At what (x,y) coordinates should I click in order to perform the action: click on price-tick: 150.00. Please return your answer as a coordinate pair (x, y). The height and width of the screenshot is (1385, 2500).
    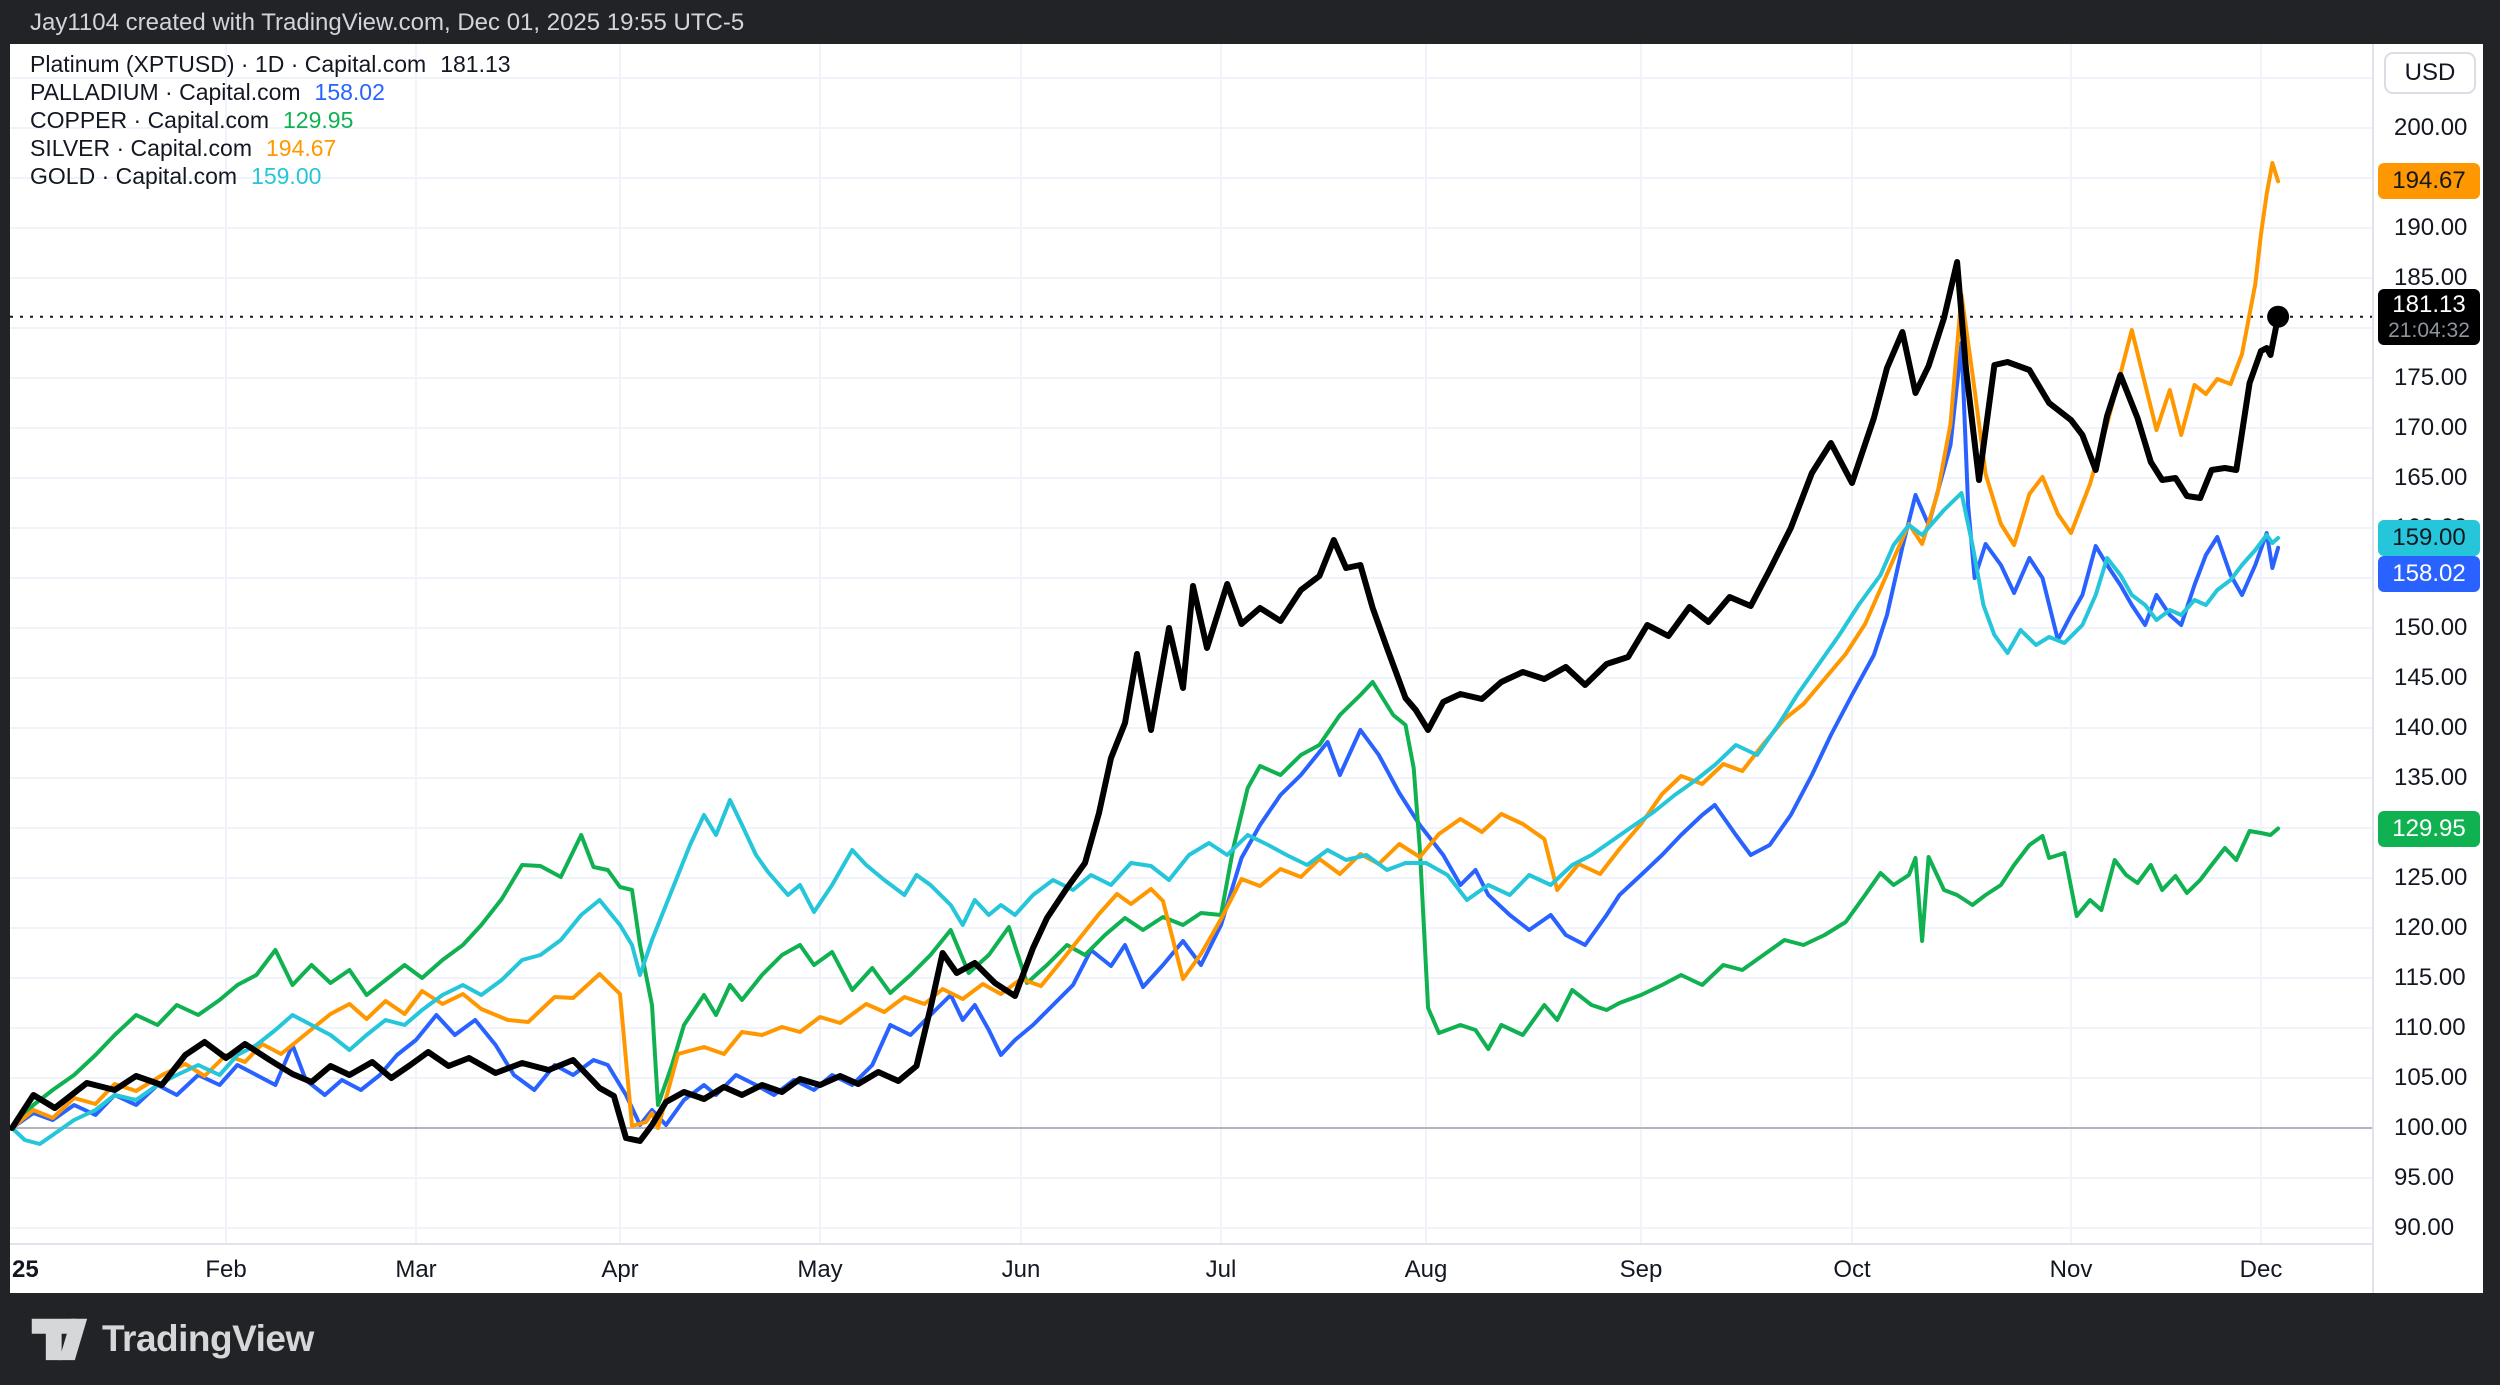
    Looking at the image, I should click on (2431, 627).